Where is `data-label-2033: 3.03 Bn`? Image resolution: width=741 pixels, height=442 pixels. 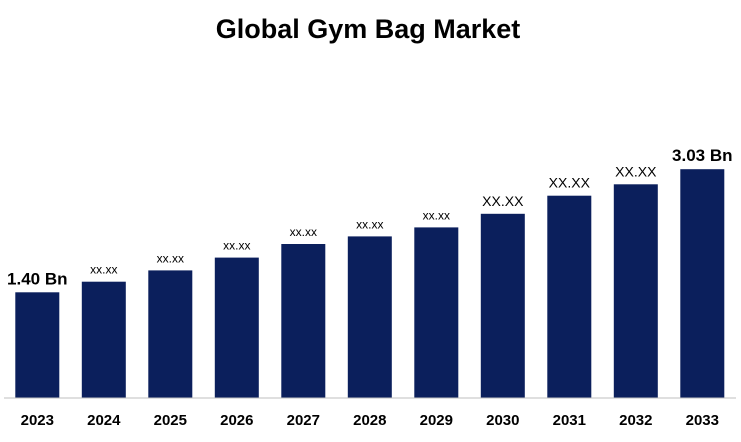
data-label-2033: 3.03 Bn is located at coordinates (702, 155).